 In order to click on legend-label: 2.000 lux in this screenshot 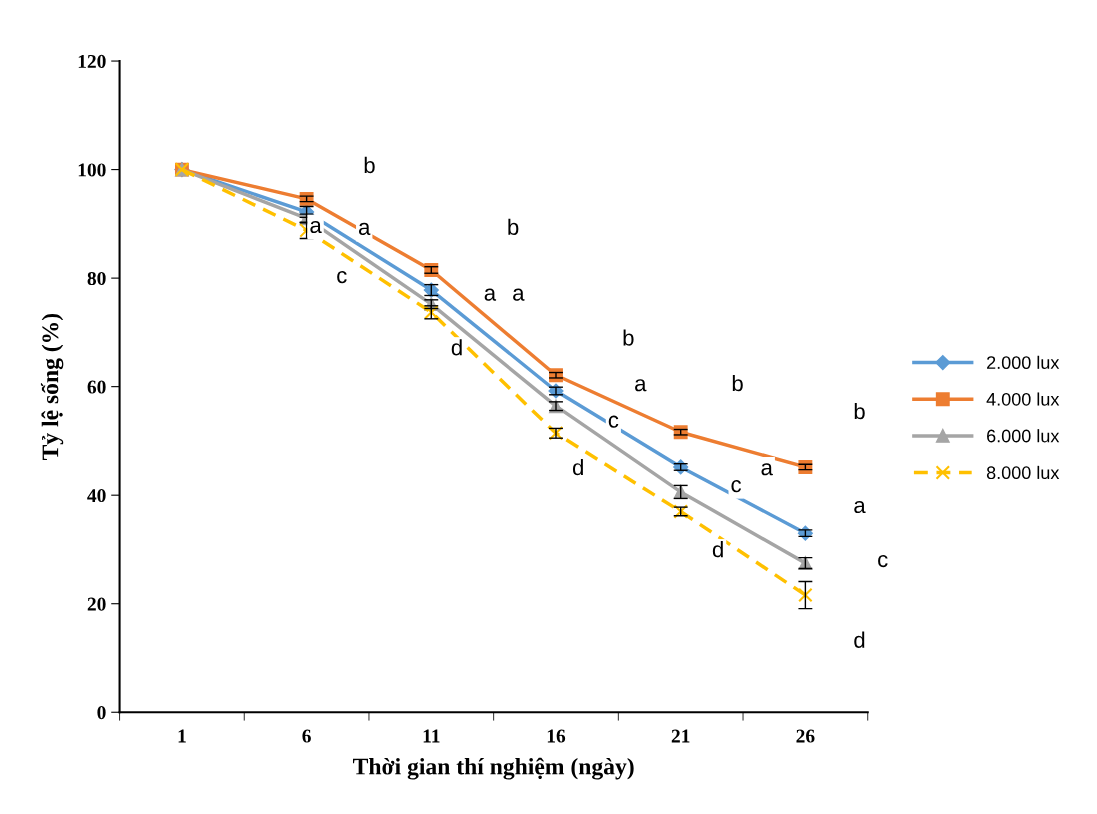, I will do `click(1023, 362)`.